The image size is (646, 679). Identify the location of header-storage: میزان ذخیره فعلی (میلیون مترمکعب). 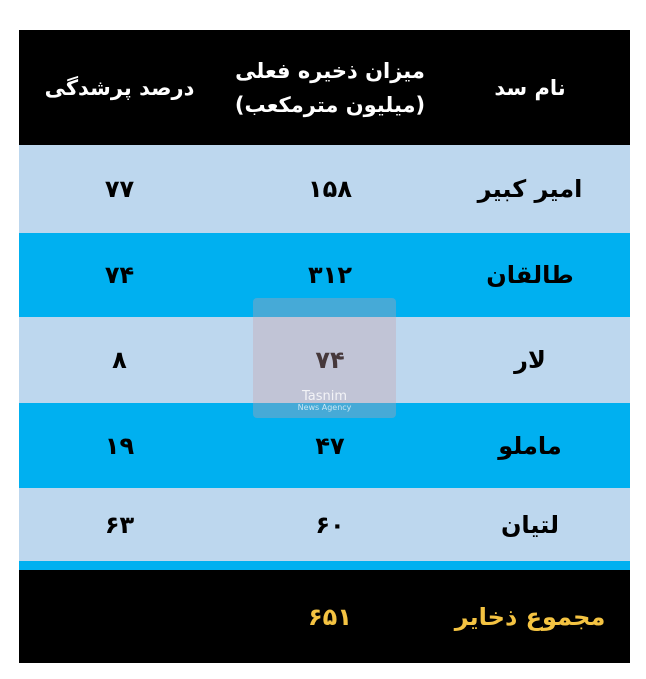
(330, 88).